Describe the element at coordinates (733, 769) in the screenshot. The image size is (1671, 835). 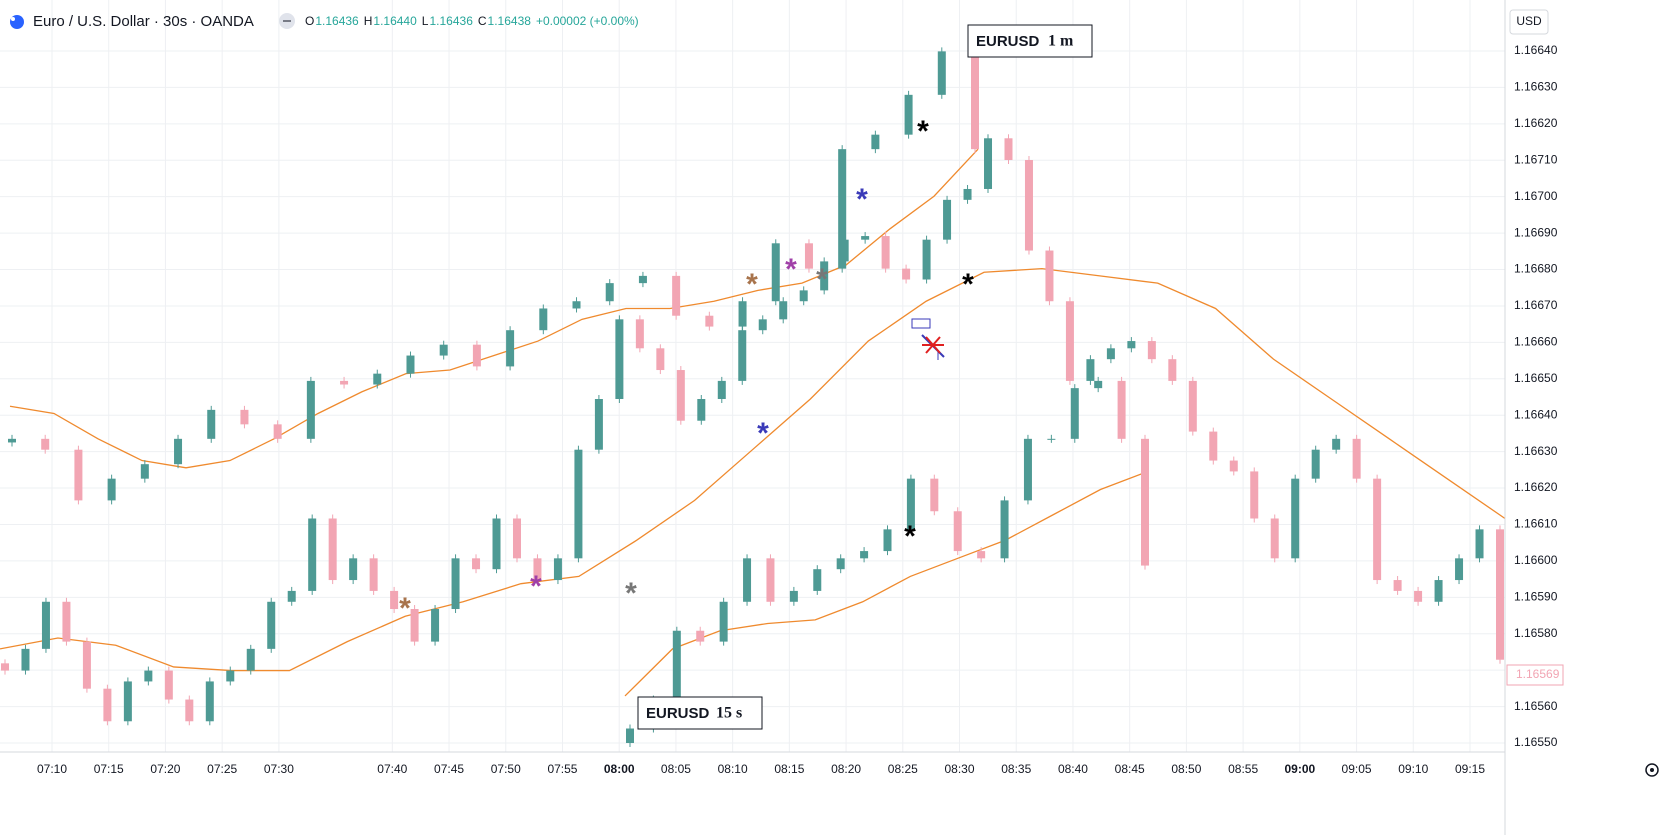
I see `x-tick-label: 08:10` at that location.